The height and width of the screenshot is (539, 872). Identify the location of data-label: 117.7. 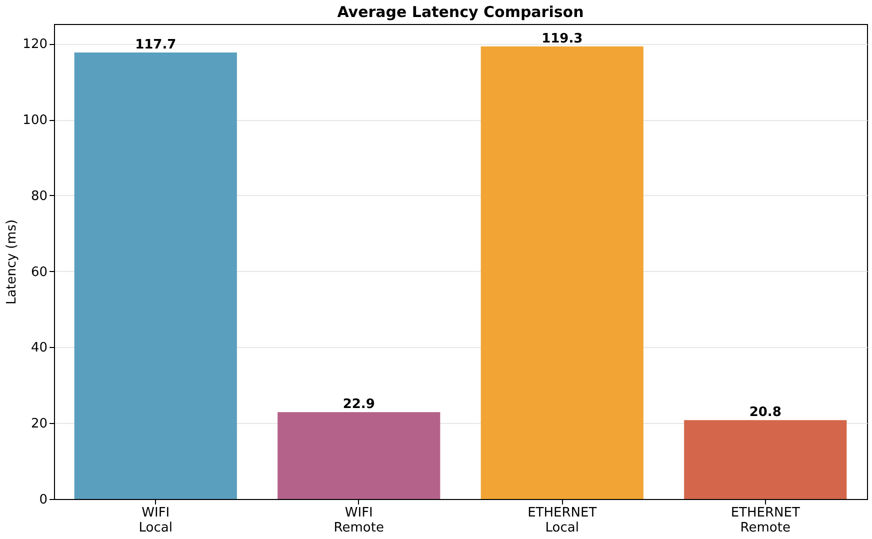
(155, 44).